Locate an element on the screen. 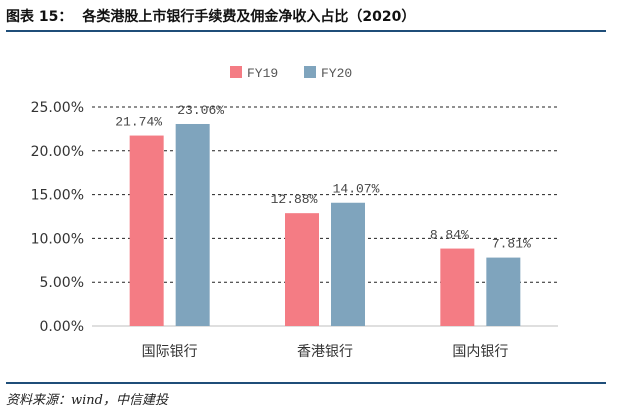 The height and width of the screenshot is (416, 620). x-category-label: 国际银行 is located at coordinates (170, 352).